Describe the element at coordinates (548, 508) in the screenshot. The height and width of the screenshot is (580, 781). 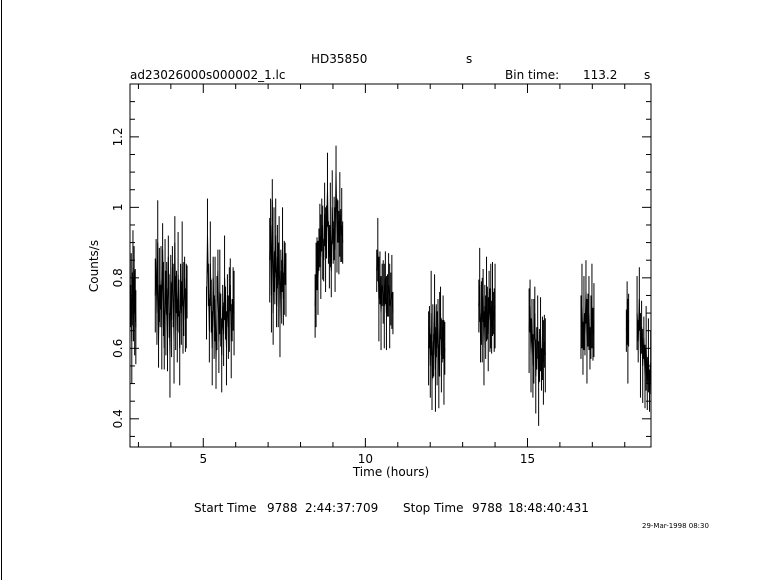
I see `stop-time-value: 18:48:40:431` at that location.